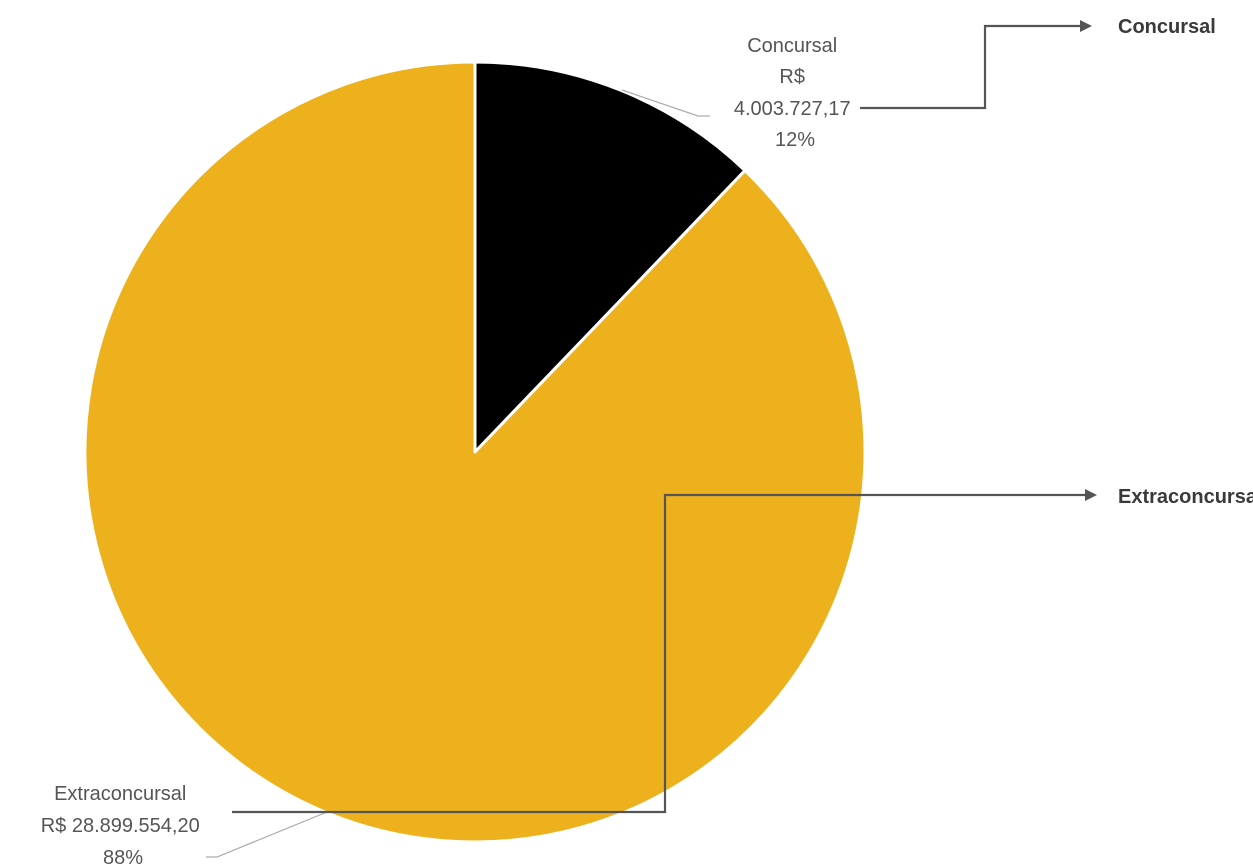 The width and height of the screenshot is (1253, 867). Describe the element at coordinates (123, 825) in the screenshot. I see `data-label-extraconcursal: Extraconcursal R$ 28.899.554,20 88%` at that location.